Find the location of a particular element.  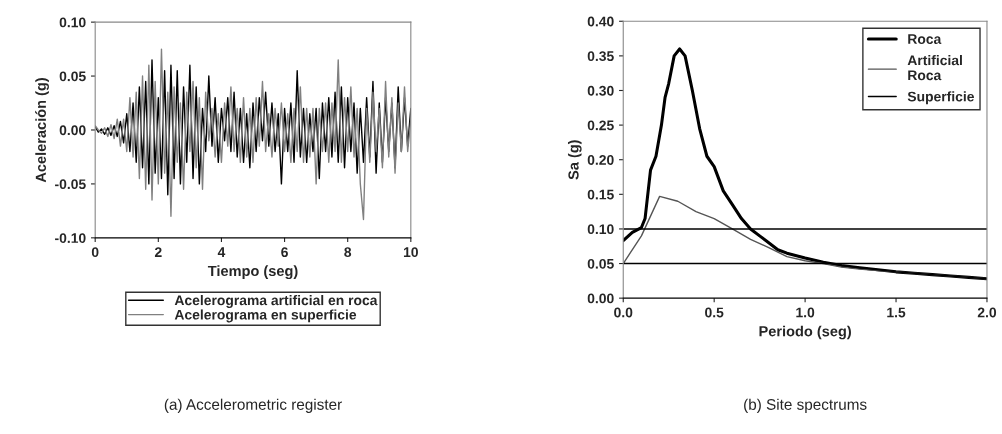

x-tick-label: 4 is located at coordinates (221, 252).